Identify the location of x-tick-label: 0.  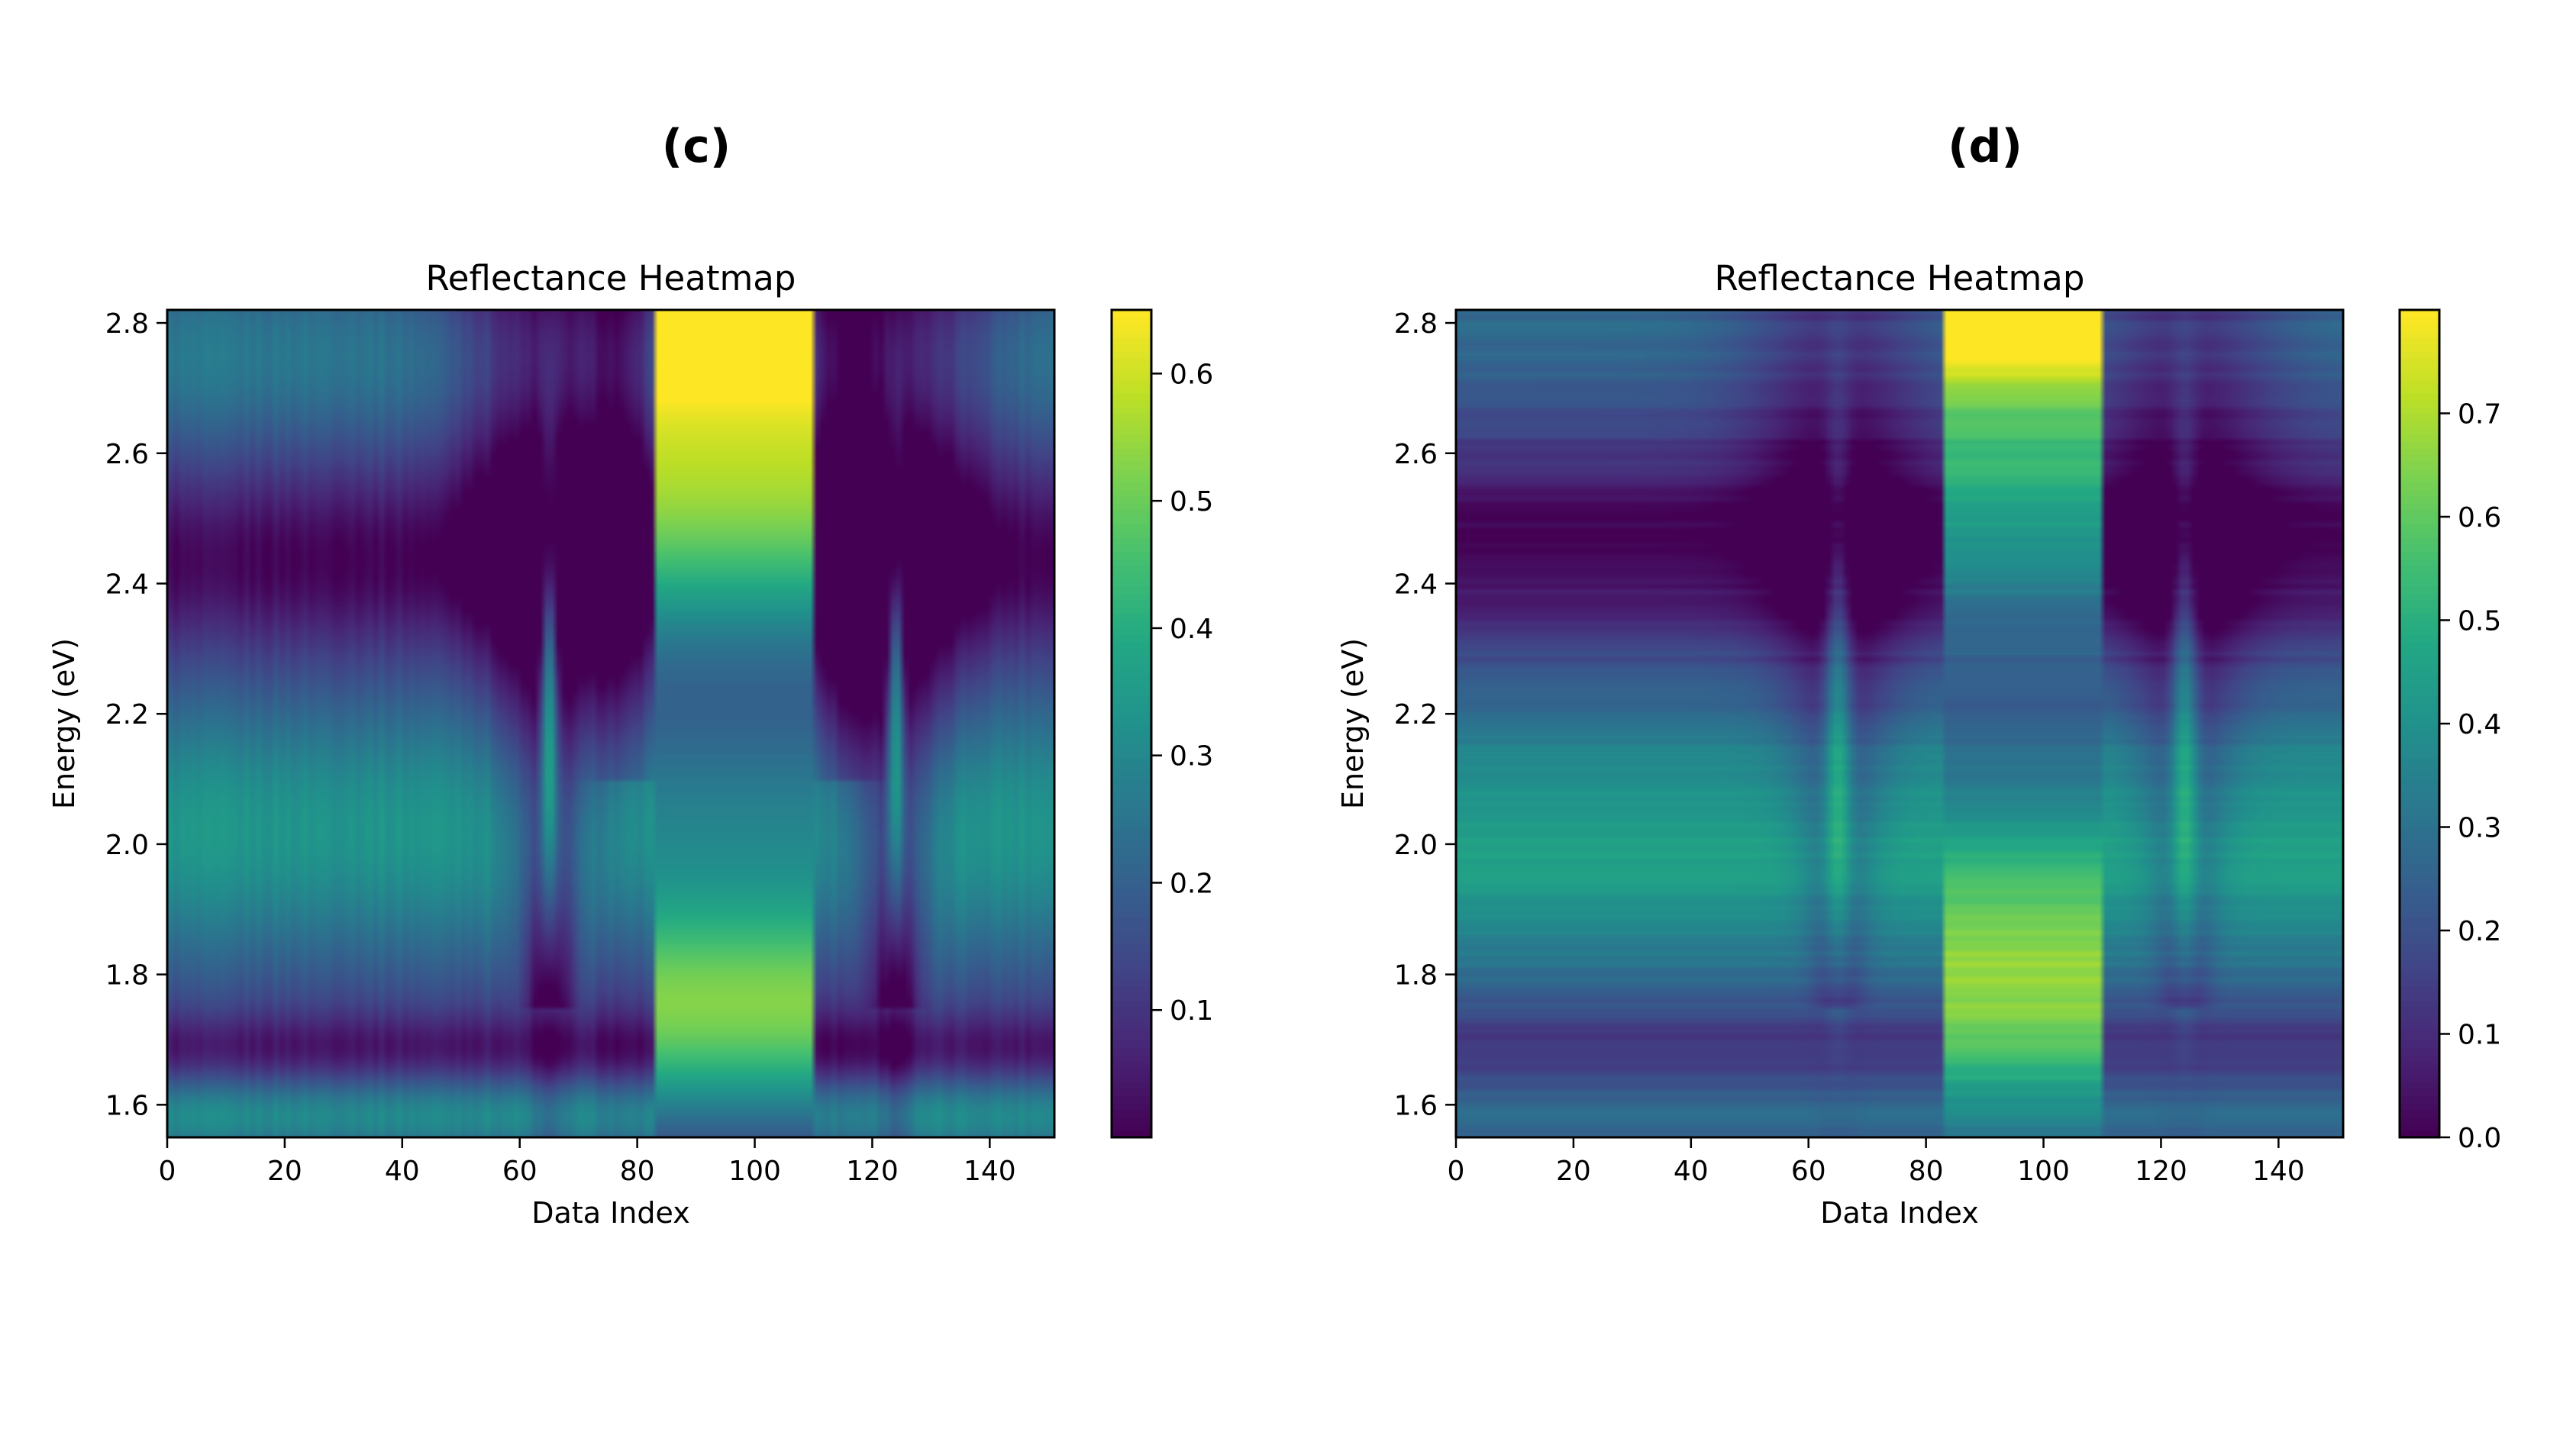
(167, 1172).